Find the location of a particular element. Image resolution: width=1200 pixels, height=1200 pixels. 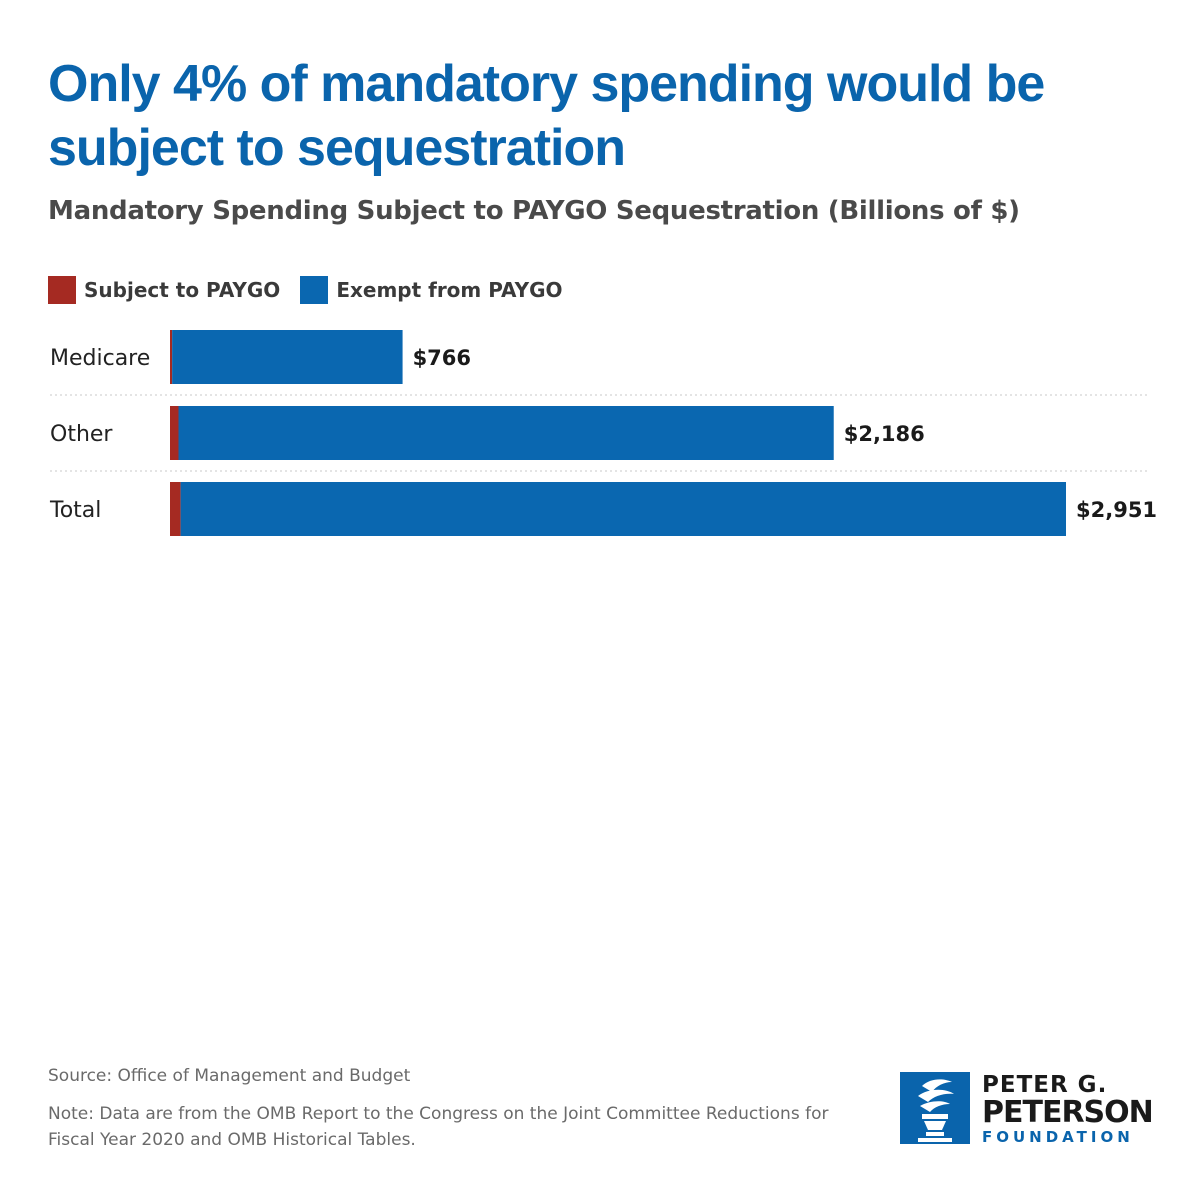

bar-medicare-exempt-from-paygo is located at coordinates (287, 357).